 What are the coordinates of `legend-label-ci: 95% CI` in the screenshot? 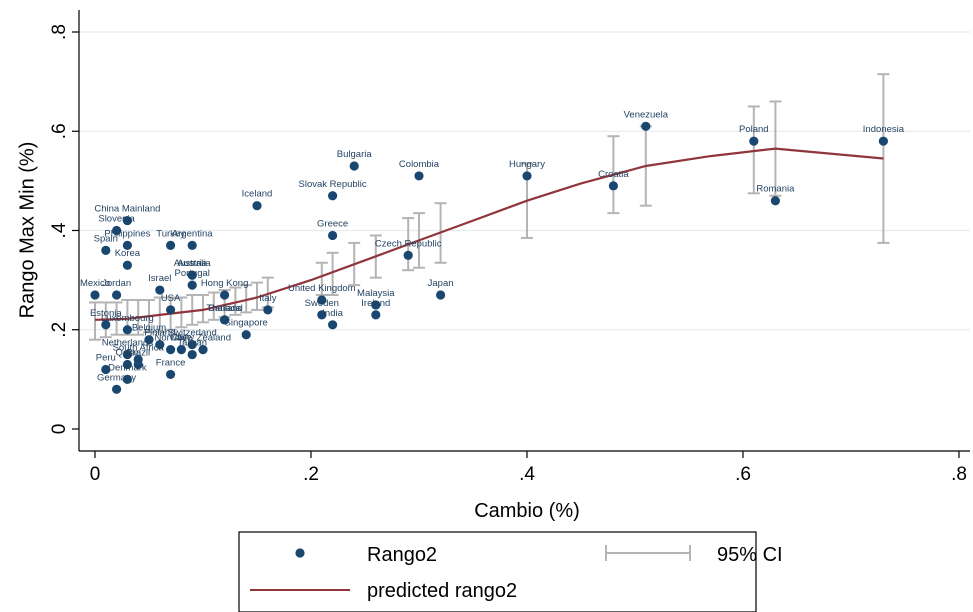 It's located at (750, 555).